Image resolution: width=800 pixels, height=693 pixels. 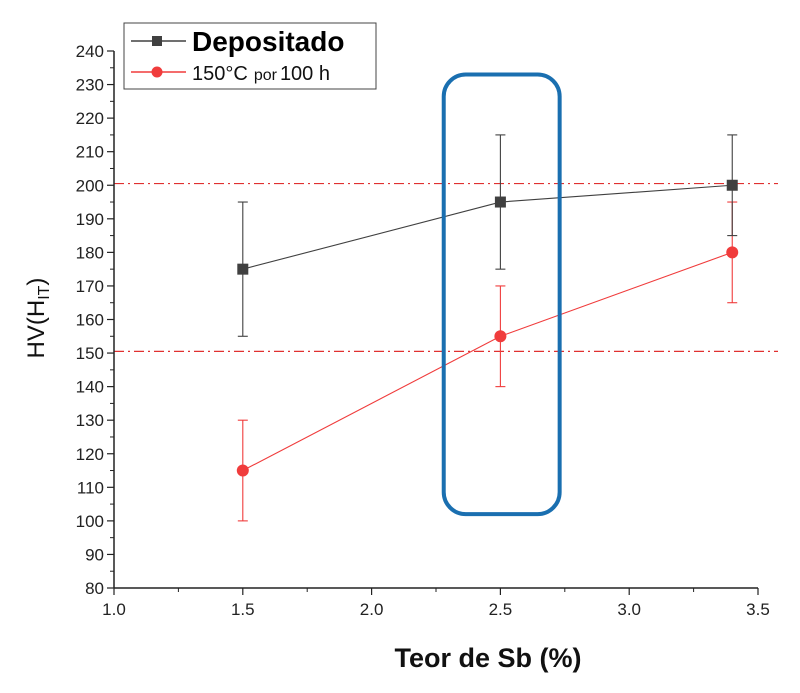 I want to click on y-tick-label-8: 160, so click(x=90, y=320).